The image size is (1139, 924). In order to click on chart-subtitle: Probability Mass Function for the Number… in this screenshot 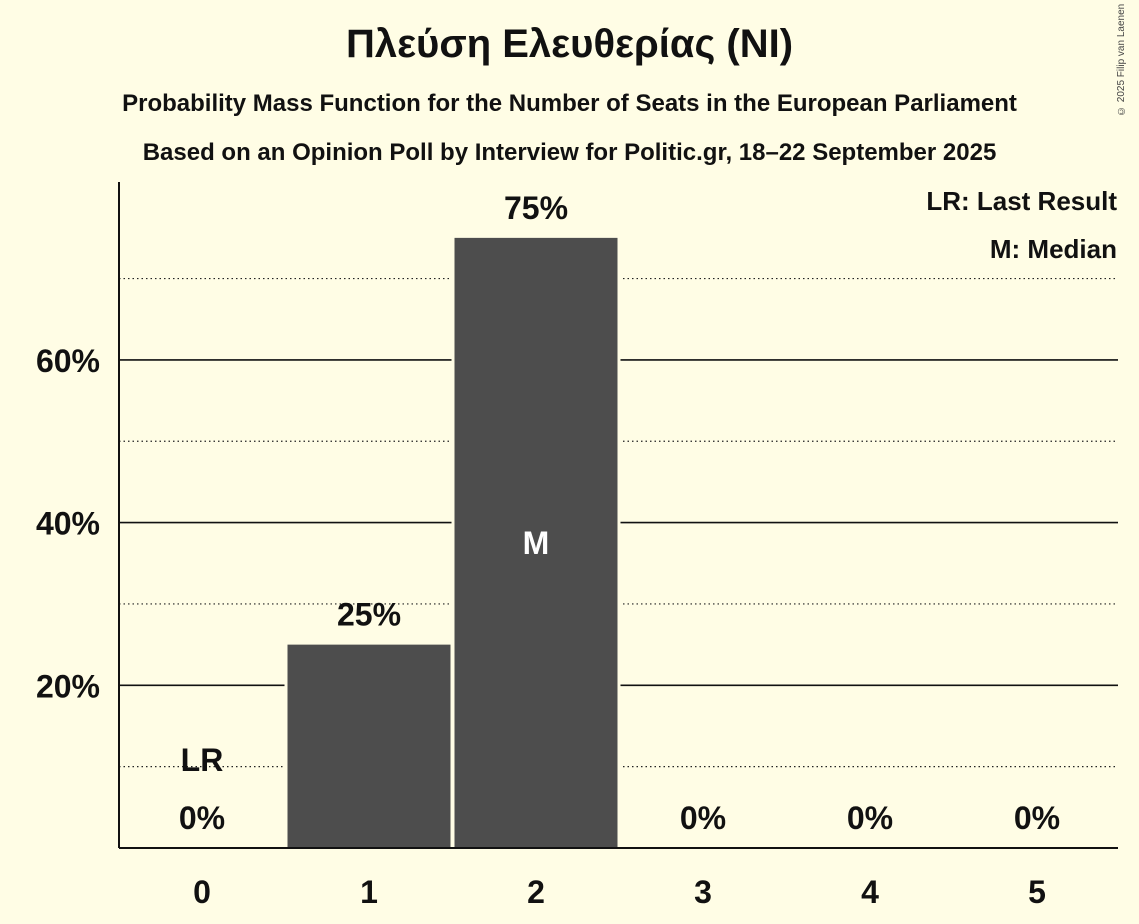, I will do `click(569, 103)`.